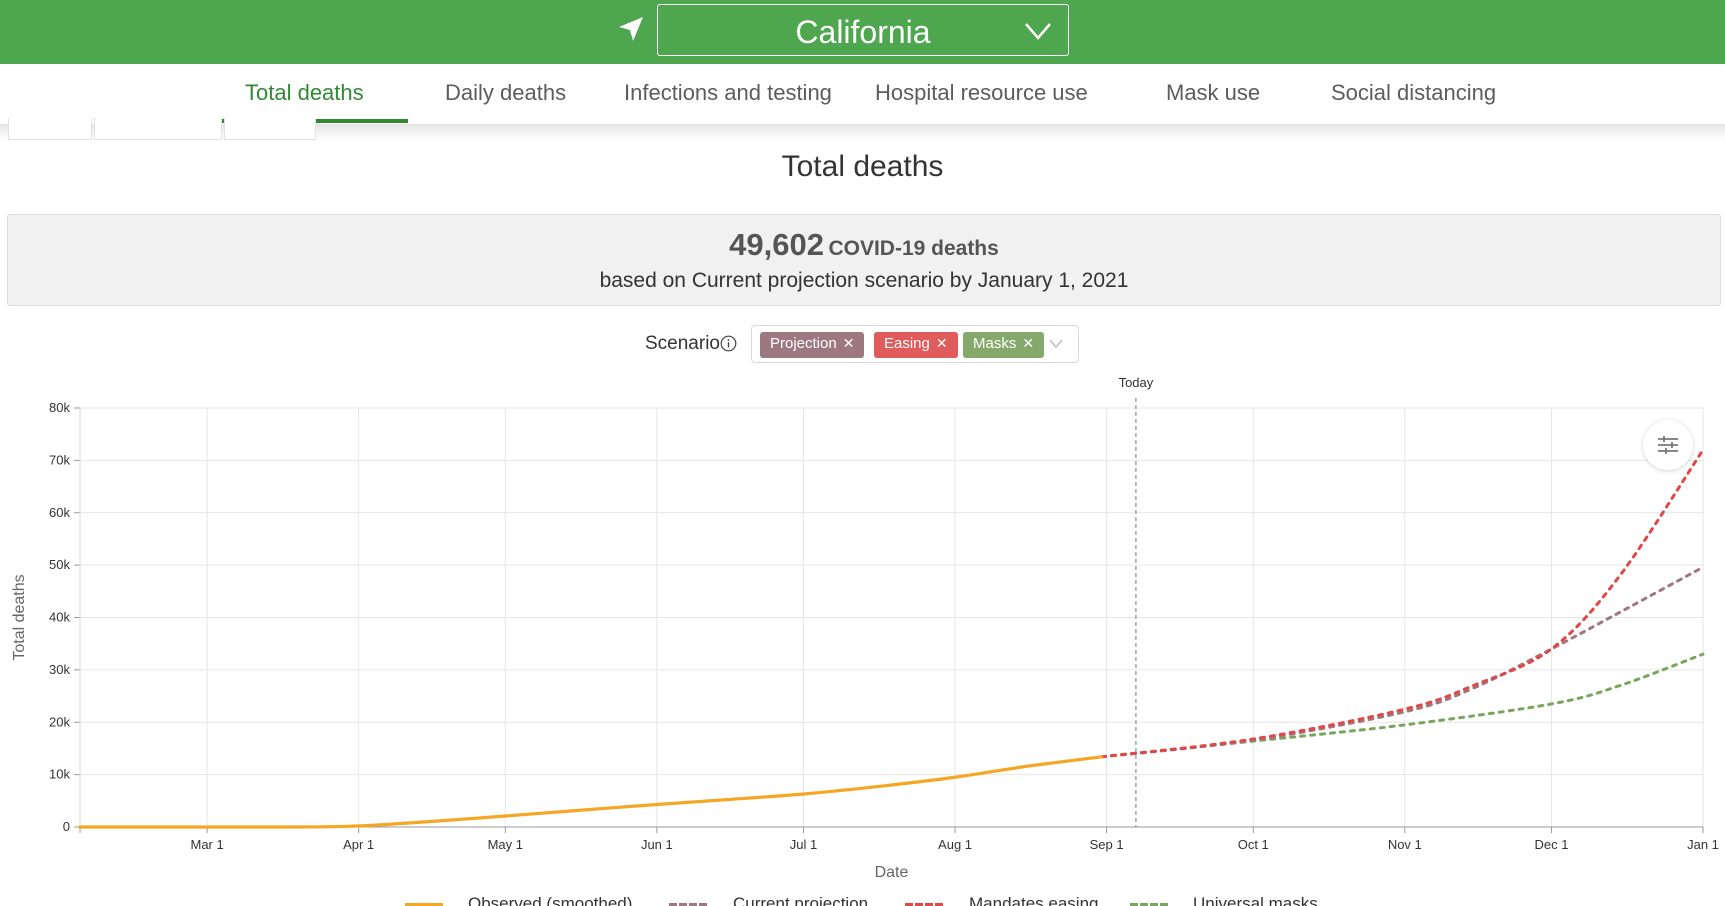 This screenshot has height=906, width=1725. Describe the element at coordinates (981, 92) in the screenshot. I see `tab-hospital-resource-use: Hospital resource use` at that location.